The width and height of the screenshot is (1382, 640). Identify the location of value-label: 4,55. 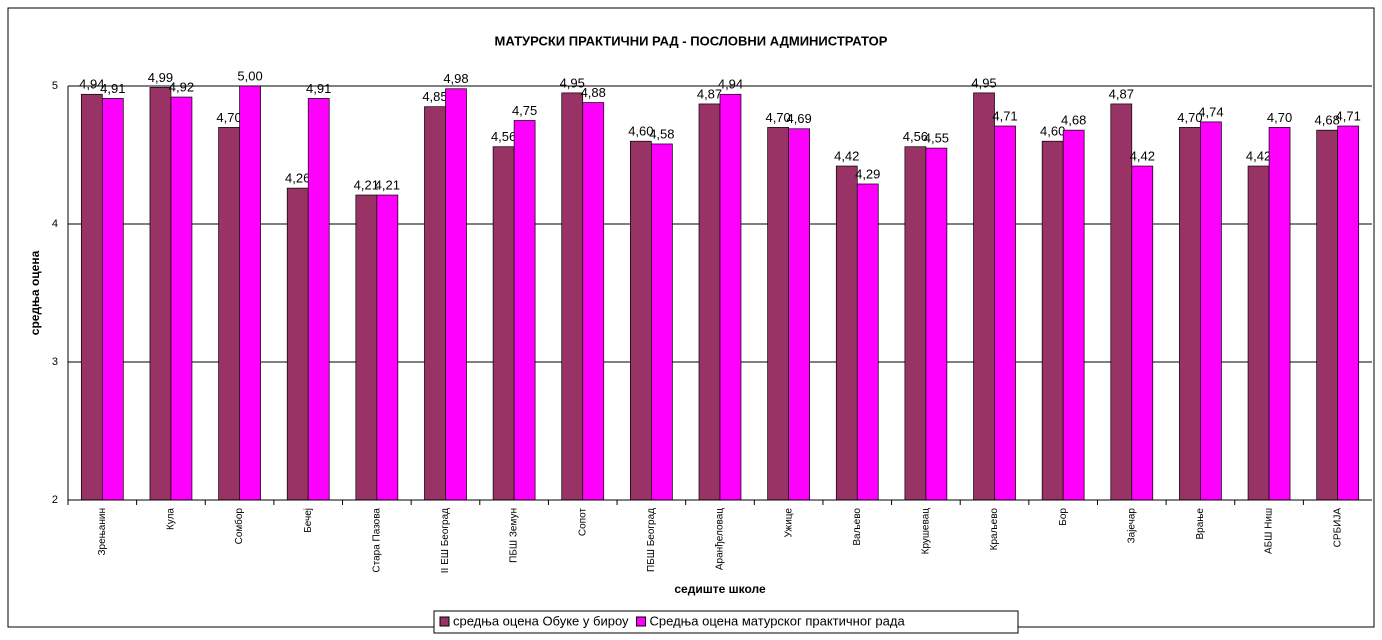
(936, 138).